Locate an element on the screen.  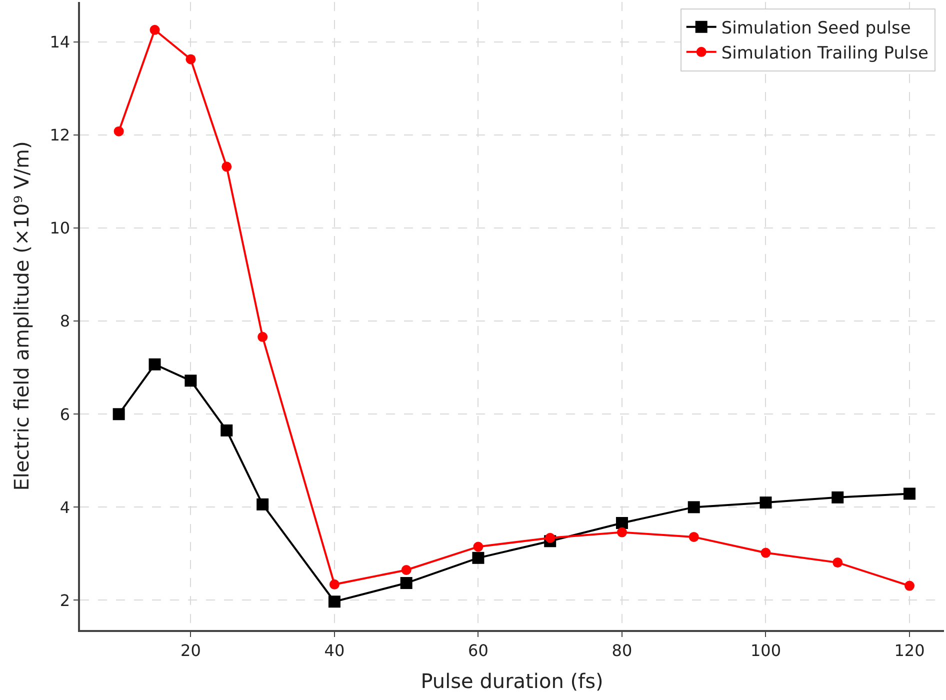
x-tick-label: 40 is located at coordinates (334, 650).